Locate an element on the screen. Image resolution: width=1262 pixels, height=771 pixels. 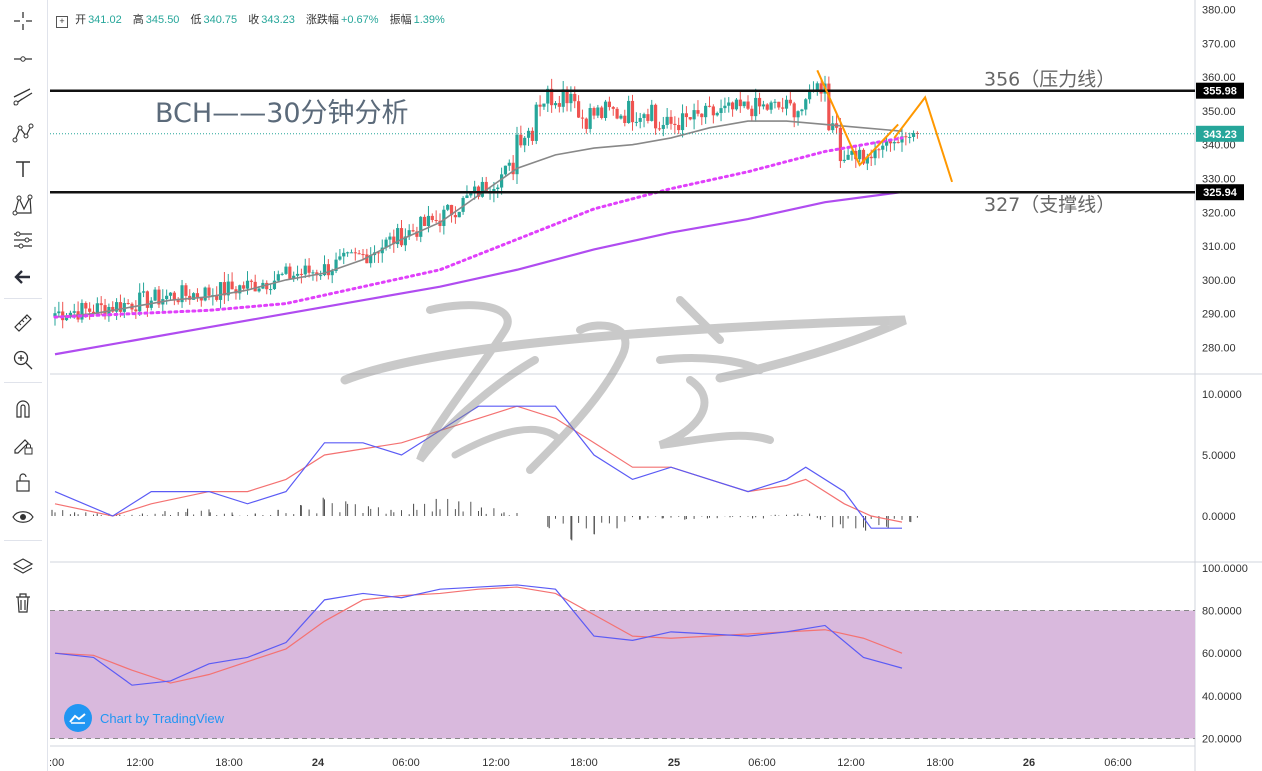
legend-open-label: 开 is located at coordinates (81, 20).